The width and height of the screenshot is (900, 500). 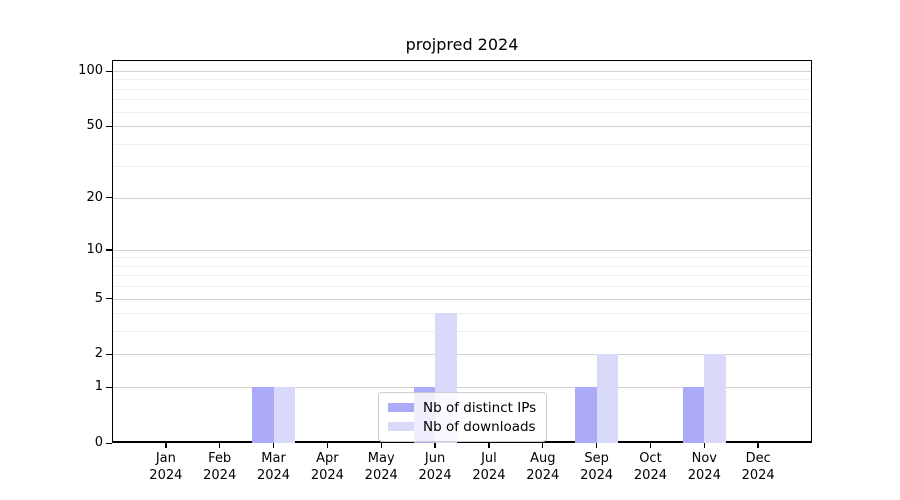 What do you see at coordinates (607, 398) in the screenshot?
I see `bar-nb-of-downloads-sep-2024` at bounding box center [607, 398].